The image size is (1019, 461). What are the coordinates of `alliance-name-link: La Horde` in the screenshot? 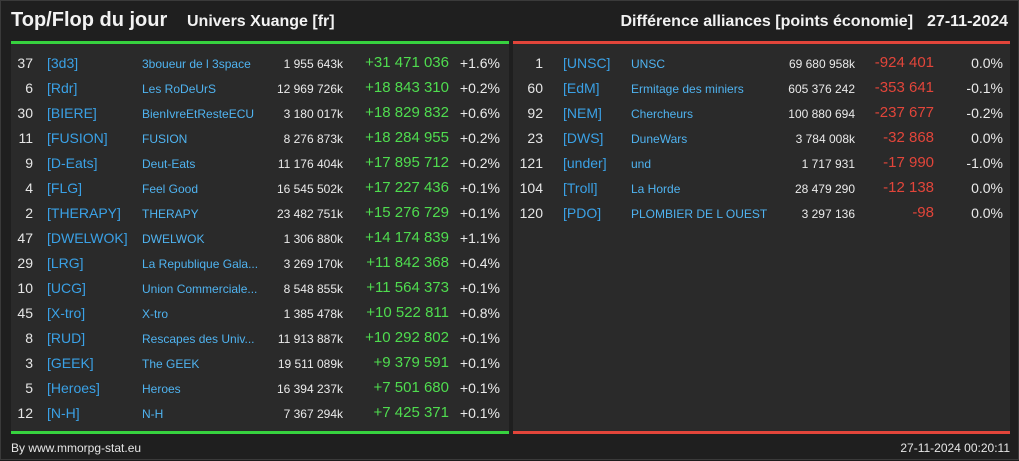 It's located at (656, 189).